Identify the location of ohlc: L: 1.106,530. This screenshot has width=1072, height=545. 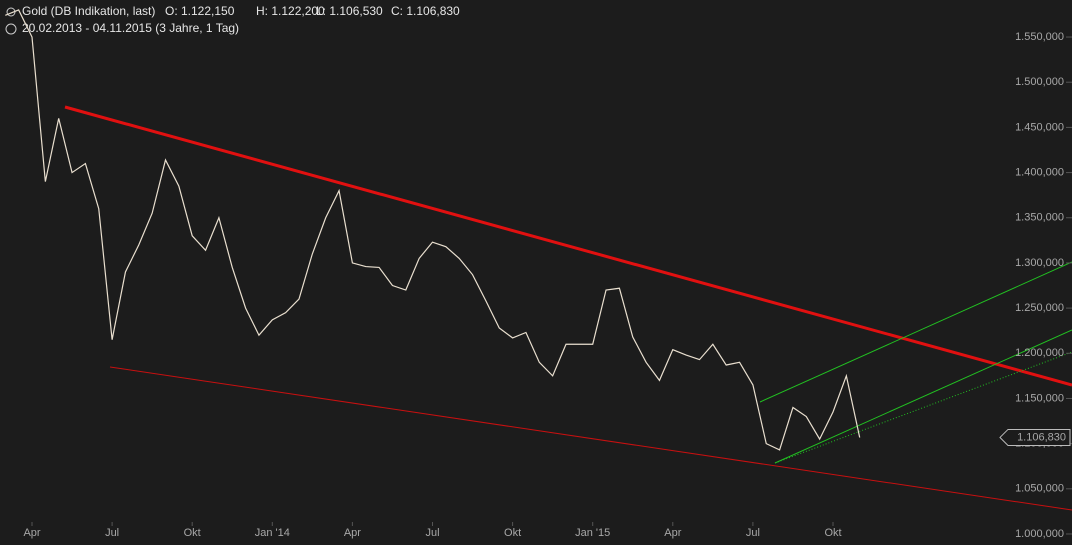
(349, 11).